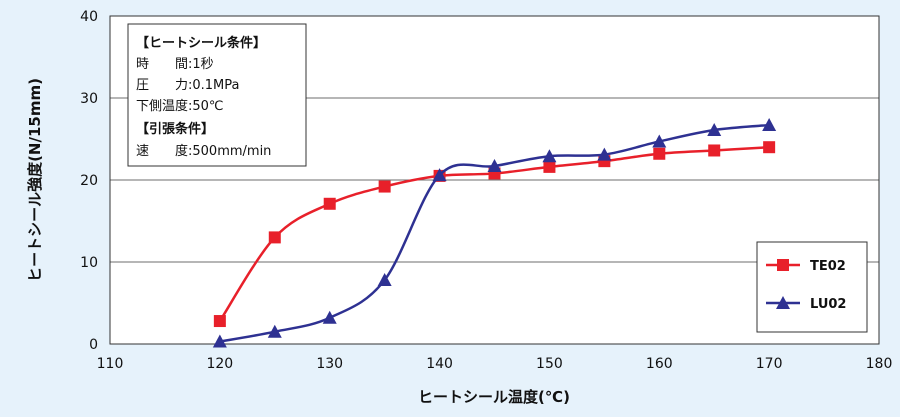 The image size is (900, 417). Describe the element at coordinates (175, 129) in the screenshot. I see `conditions-line-5: 【引張条件】` at that location.